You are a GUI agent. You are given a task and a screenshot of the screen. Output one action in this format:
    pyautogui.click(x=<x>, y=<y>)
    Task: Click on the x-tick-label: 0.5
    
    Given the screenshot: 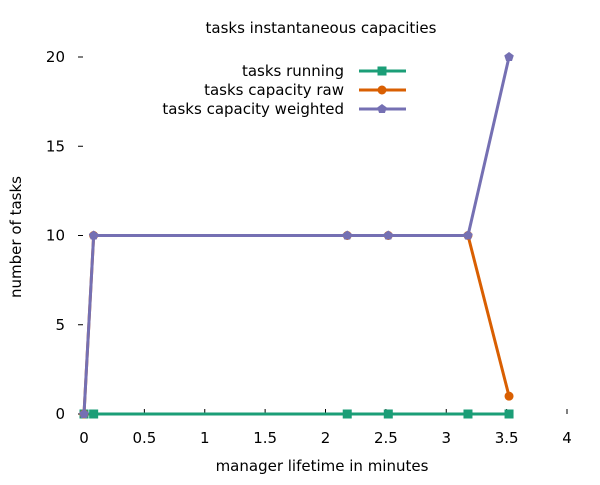 What is the action you would take?
    pyautogui.click(x=144, y=438)
    